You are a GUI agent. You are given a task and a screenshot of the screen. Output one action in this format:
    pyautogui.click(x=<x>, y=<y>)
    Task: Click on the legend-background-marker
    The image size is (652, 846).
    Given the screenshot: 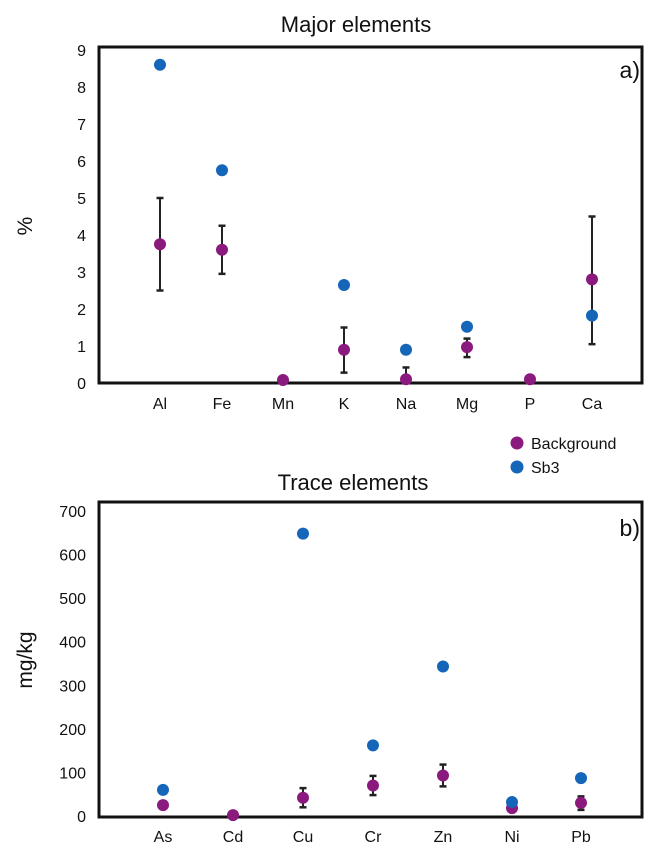 What is the action you would take?
    pyautogui.click(x=517, y=443)
    